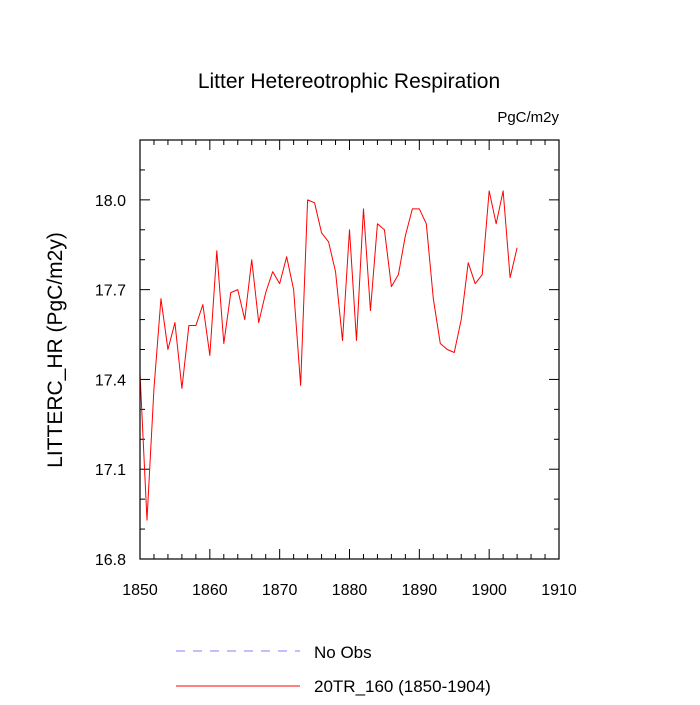 The height and width of the screenshot is (705, 700). I want to click on legend-no-obs-label: No Obs, so click(343, 652).